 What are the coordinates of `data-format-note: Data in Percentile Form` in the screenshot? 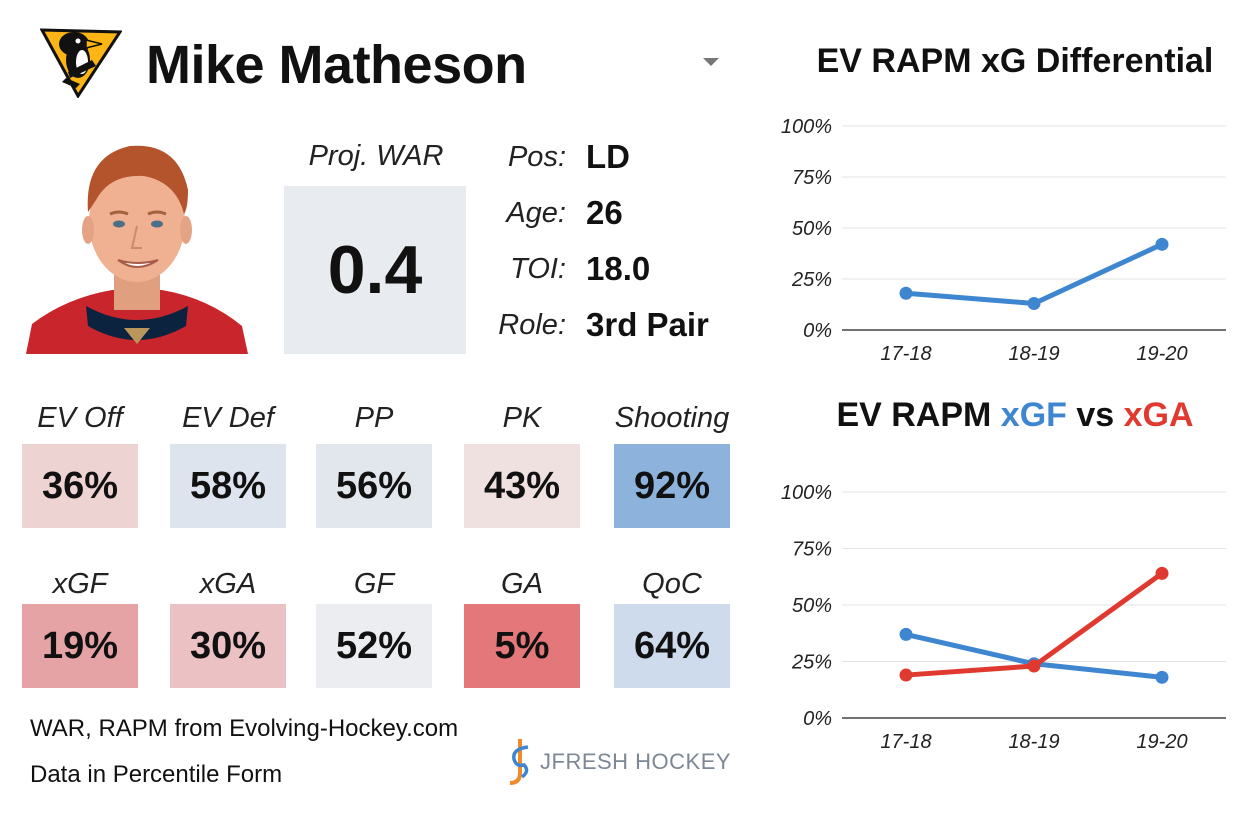 It's located at (156, 774).